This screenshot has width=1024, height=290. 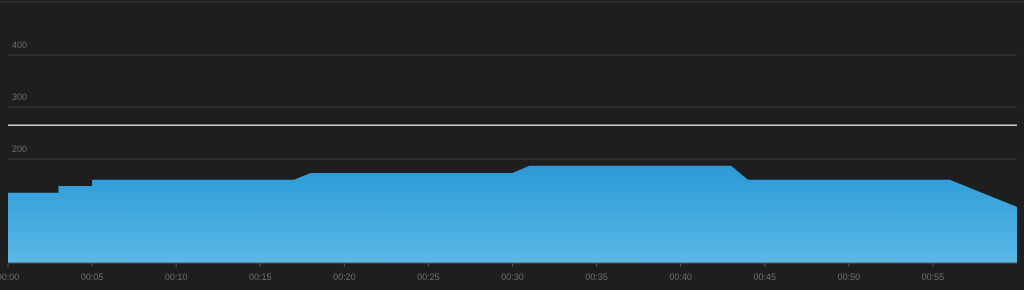 What do you see at coordinates (849, 277) in the screenshot?
I see `x-tick-label: 00:50` at bounding box center [849, 277].